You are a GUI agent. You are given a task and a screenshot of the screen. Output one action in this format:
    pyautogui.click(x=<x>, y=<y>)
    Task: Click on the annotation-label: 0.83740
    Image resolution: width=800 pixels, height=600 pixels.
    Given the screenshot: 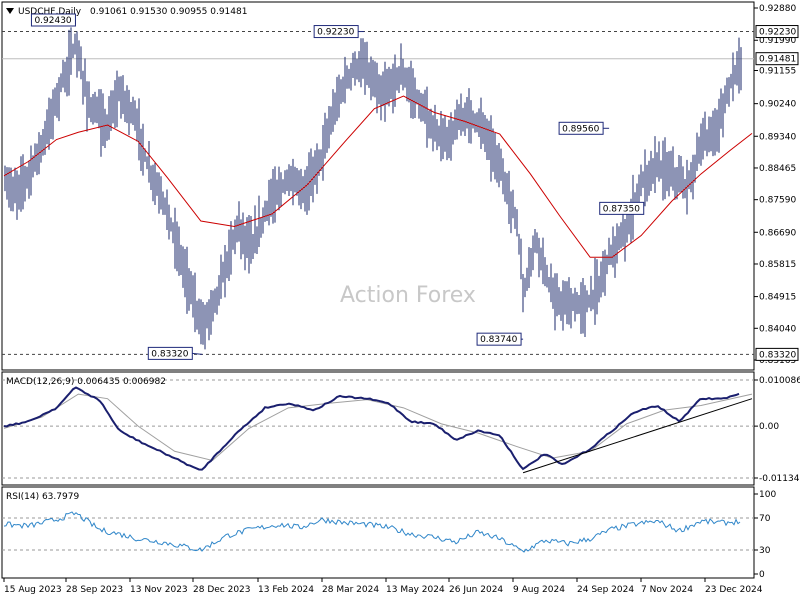 What is the action you would take?
    pyautogui.click(x=498, y=340)
    